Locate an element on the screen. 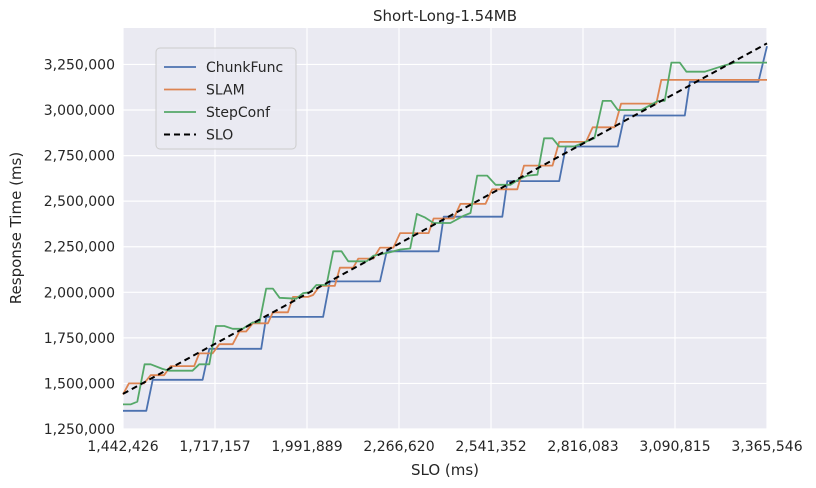  x-tick-label: 2,541,352 is located at coordinates (490, 447).